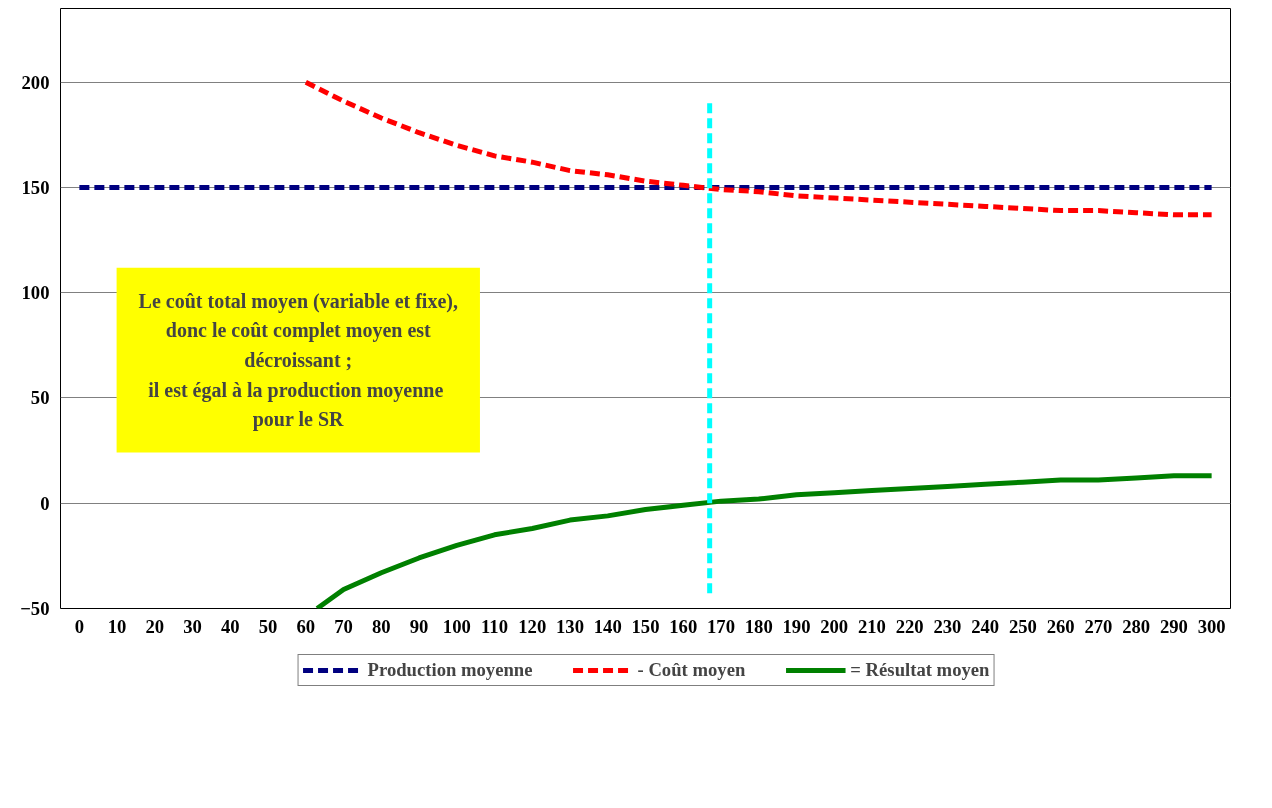 The height and width of the screenshot is (808, 1272). What do you see at coordinates (796, 626) in the screenshot?
I see `x-tick-label: 190` at bounding box center [796, 626].